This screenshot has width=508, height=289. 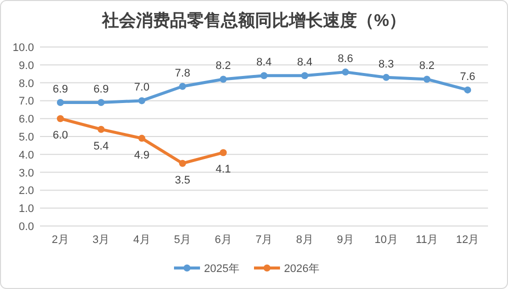 What do you see at coordinates (468, 76) in the screenshot?
I see `data-label: 7.6` at bounding box center [468, 76].